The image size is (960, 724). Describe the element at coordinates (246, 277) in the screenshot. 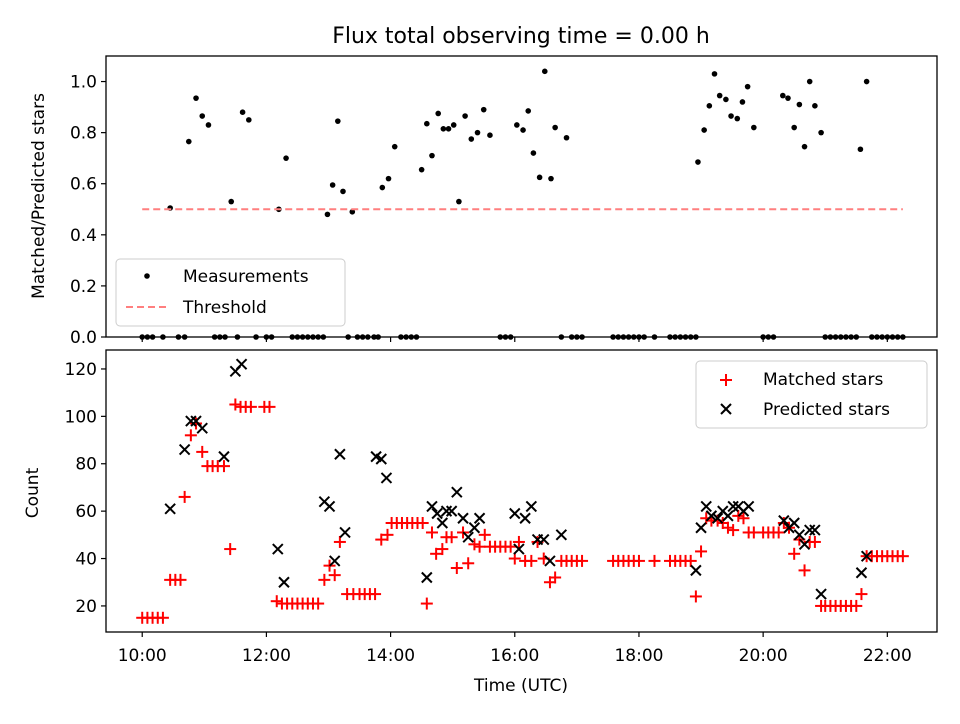

I see `legend-measurements-label: Measurements` at that location.